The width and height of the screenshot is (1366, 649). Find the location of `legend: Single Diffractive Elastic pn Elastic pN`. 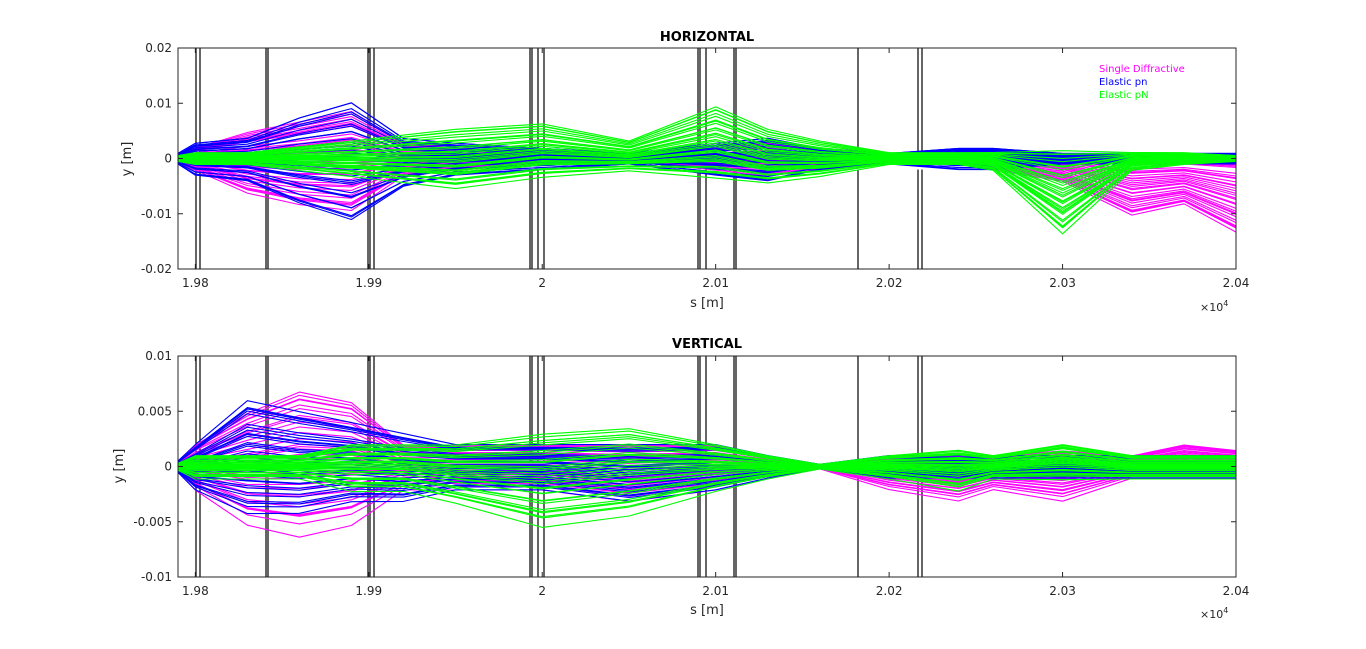

legend: Single Diffractive Elastic pn Elastic pN is located at coordinates (1142, 82).